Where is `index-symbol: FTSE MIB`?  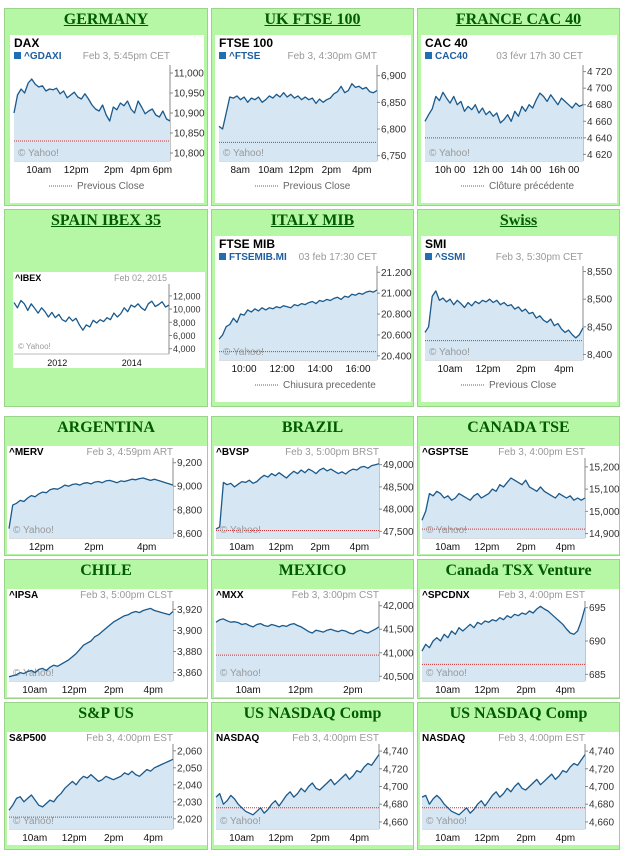
index-symbol: FTSE MIB is located at coordinates (247, 244).